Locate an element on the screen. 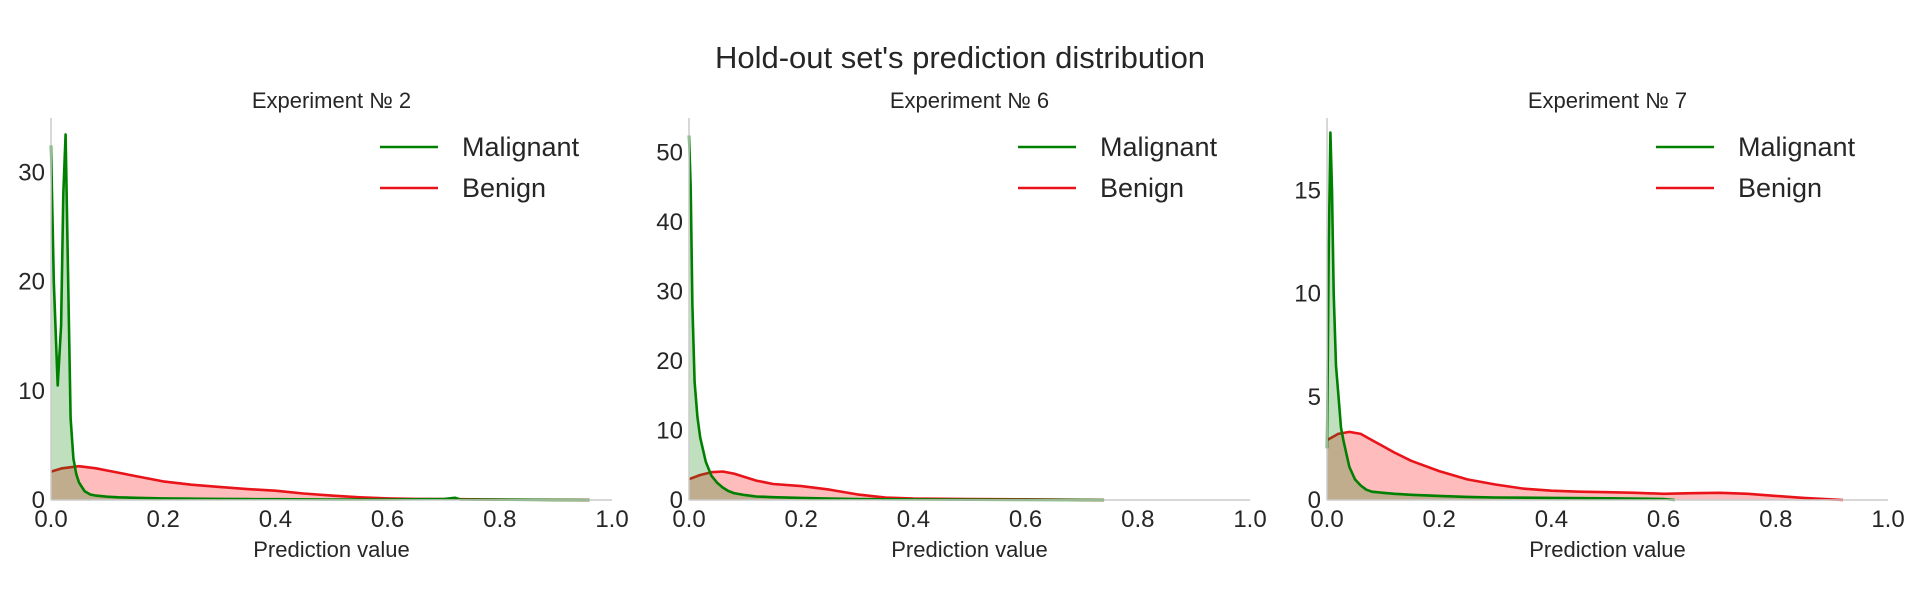 The width and height of the screenshot is (1920, 616). subplot-title: Experiment № 2 is located at coordinates (331, 100).